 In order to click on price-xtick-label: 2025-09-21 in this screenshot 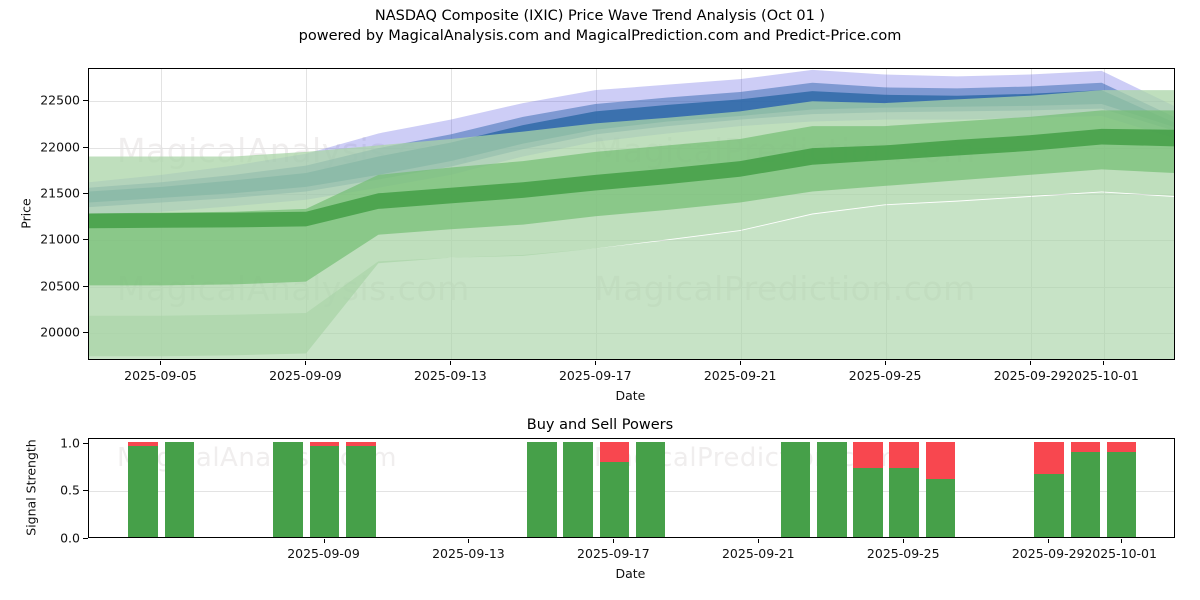, I will do `click(740, 375)`.